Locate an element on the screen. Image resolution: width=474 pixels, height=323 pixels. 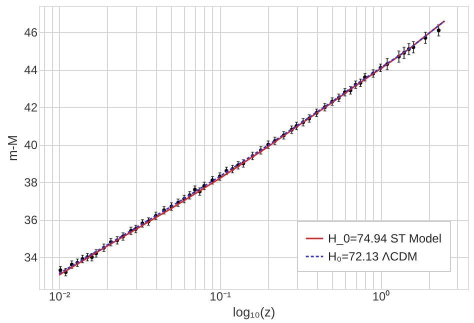
y-tick-label: 42 is located at coordinates (31, 107).